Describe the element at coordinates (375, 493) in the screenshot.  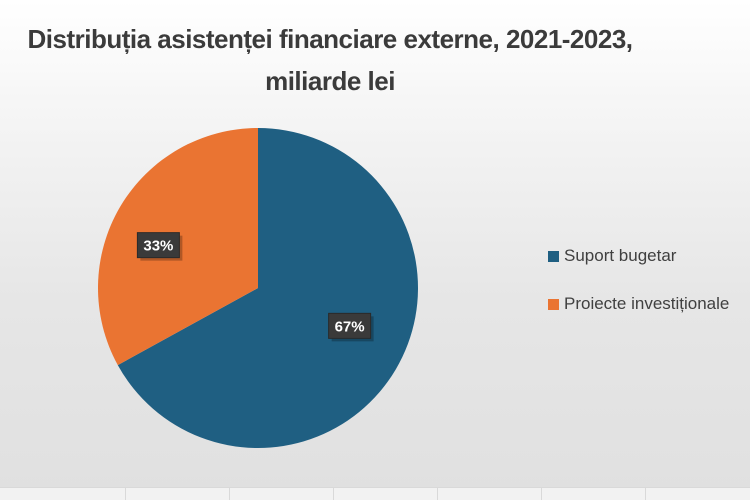
I see `spreadsheet-grid-strip` at that location.